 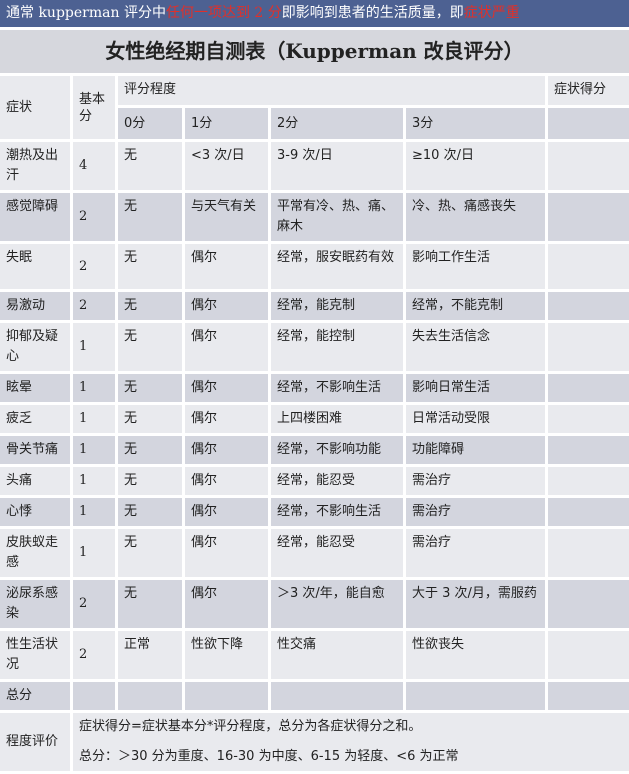 I want to click on level-2-cell: ＞3 次/年，能自愈, so click(x=337, y=604).